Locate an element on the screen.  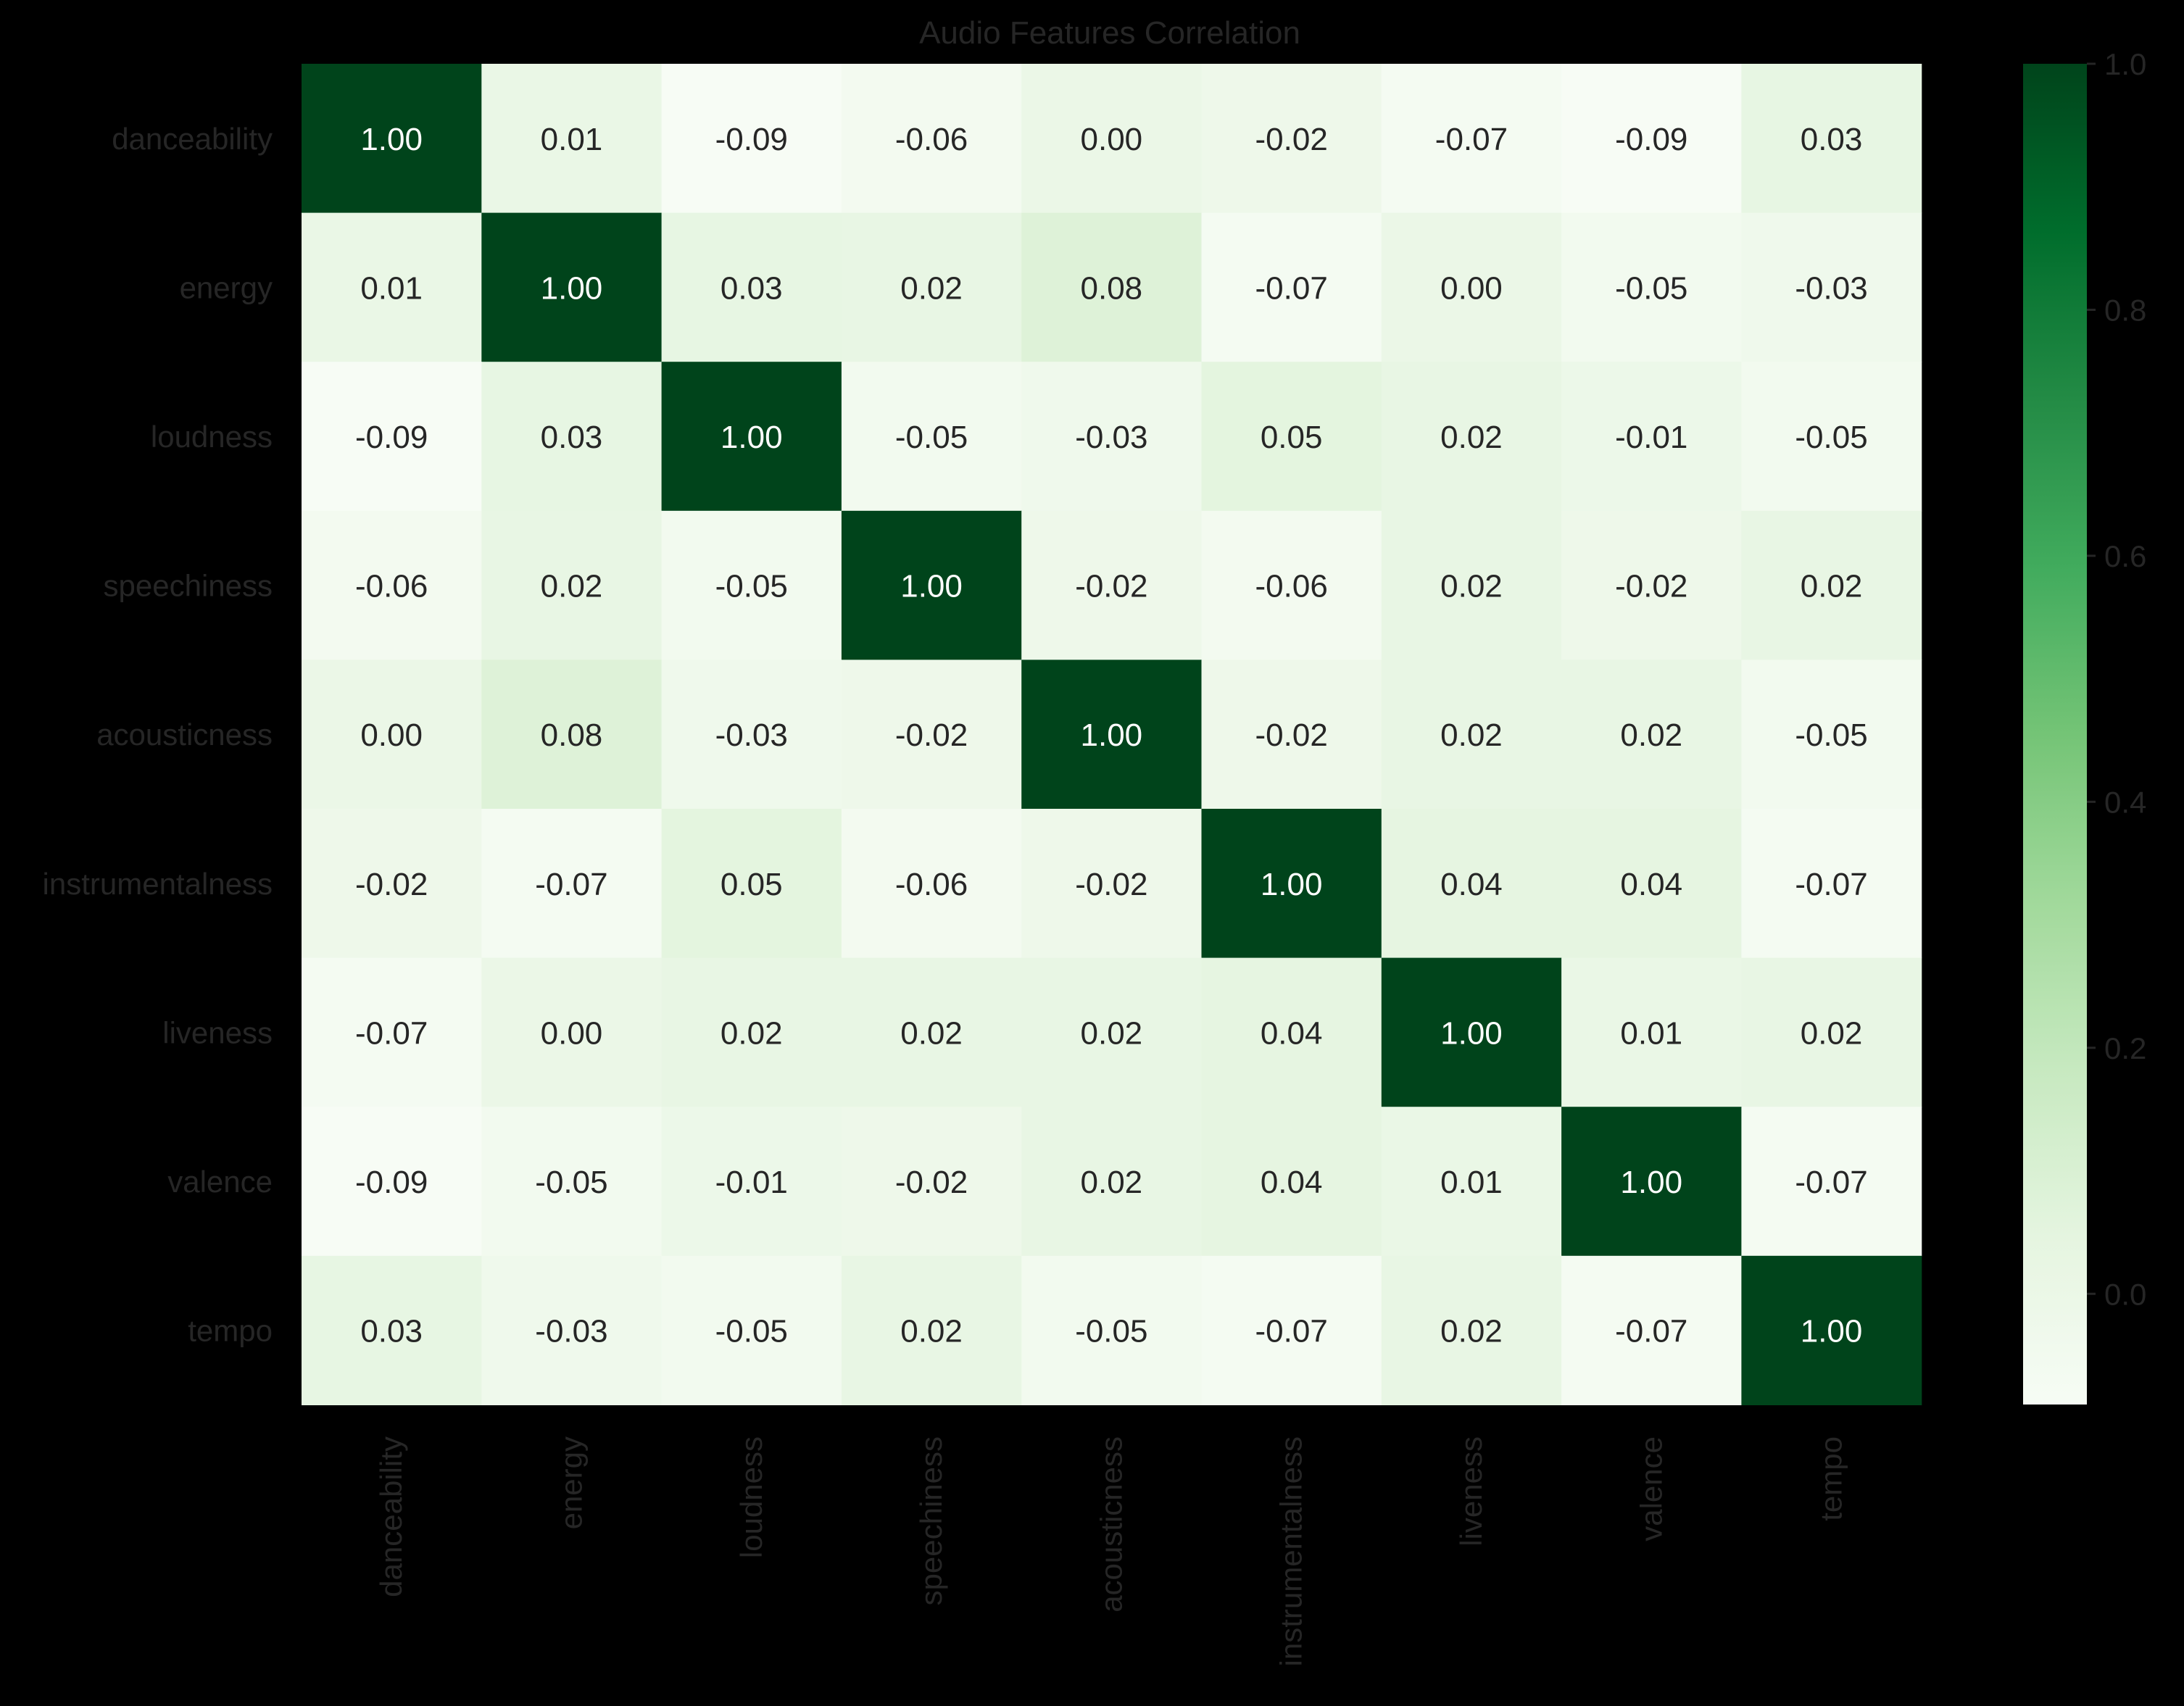
row-label: energy is located at coordinates (226, 287).